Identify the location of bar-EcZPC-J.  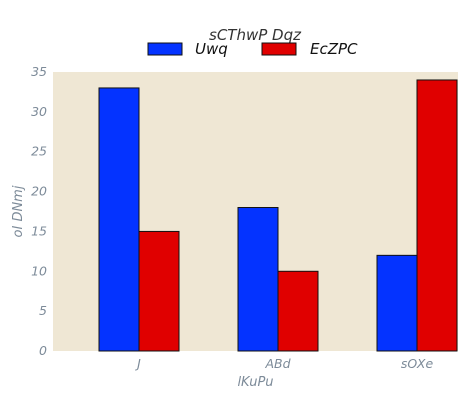
(159, 291).